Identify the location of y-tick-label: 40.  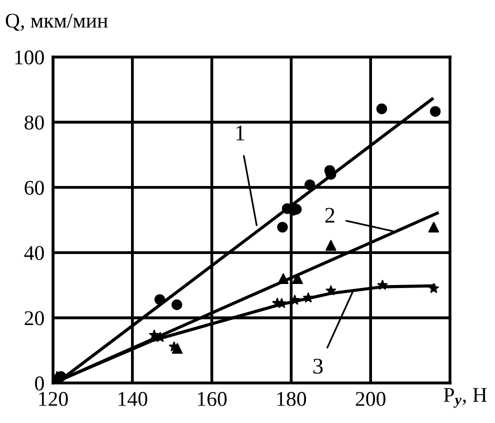
(34, 253).